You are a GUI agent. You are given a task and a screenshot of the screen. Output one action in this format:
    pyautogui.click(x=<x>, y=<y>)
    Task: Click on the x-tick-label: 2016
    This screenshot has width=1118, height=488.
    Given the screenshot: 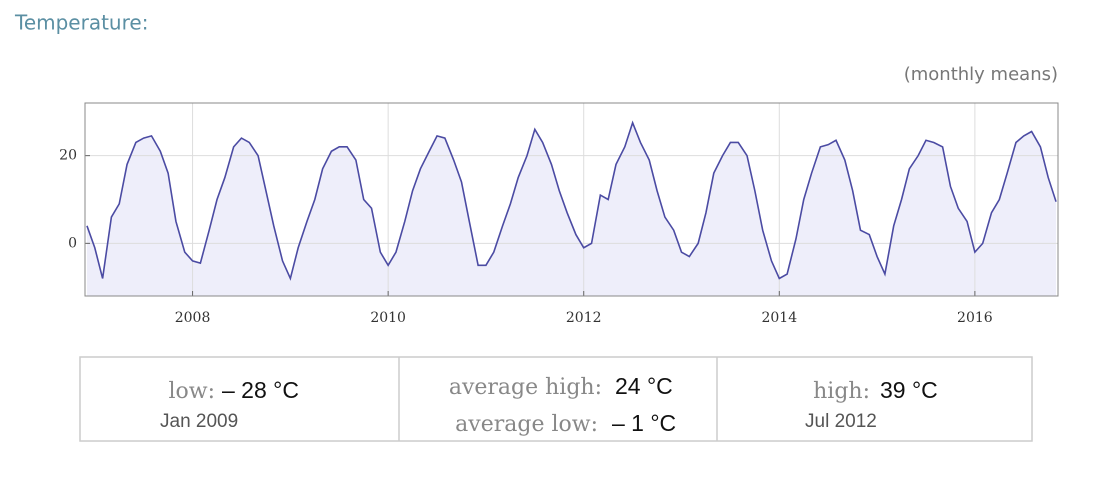 What is the action you would take?
    pyautogui.click(x=975, y=318)
    